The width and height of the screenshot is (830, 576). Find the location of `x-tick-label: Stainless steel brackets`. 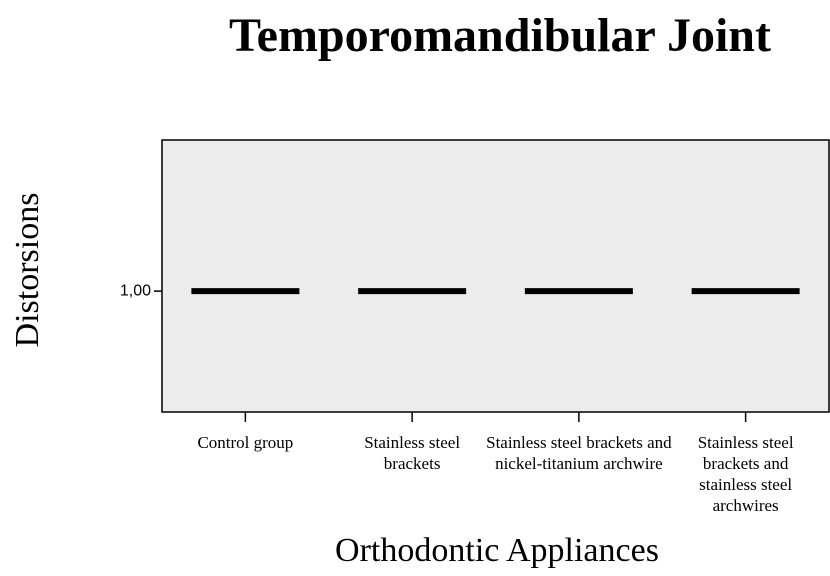

x-tick-label: Stainless steel brackets is located at coordinates (412, 453).